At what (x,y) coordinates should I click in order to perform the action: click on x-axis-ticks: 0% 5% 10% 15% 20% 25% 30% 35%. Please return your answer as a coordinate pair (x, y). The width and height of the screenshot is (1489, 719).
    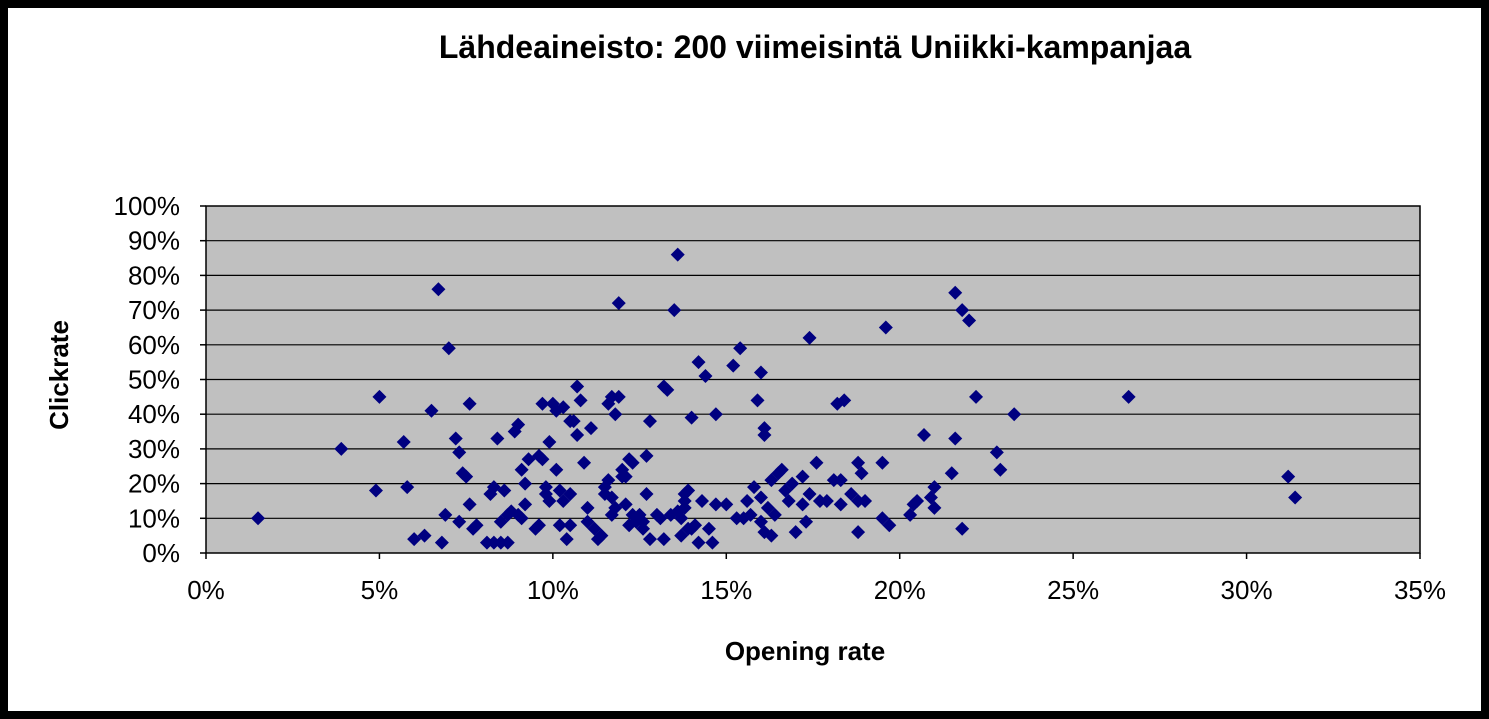
    Looking at the image, I should click on (816, 579).